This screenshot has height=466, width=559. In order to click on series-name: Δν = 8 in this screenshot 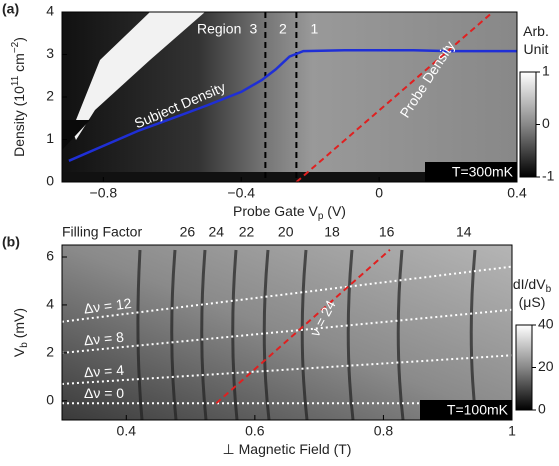, I will do `click(104, 339)`.